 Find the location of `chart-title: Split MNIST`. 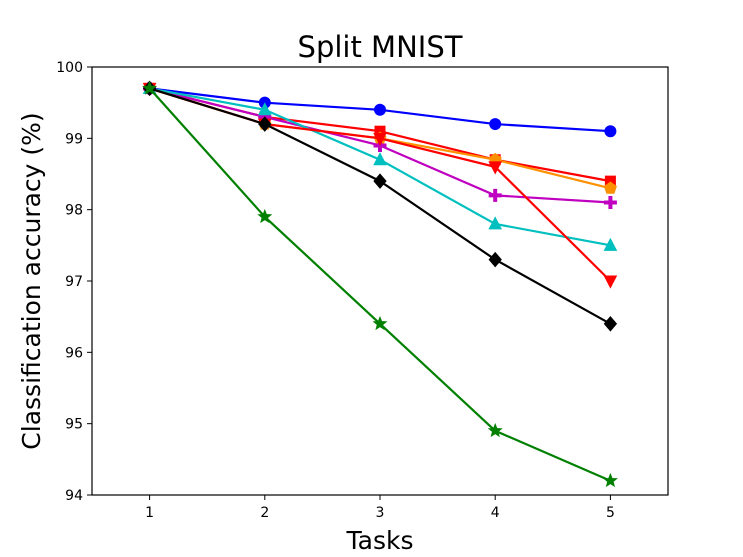

chart-title: Split MNIST is located at coordinates (380, 47).